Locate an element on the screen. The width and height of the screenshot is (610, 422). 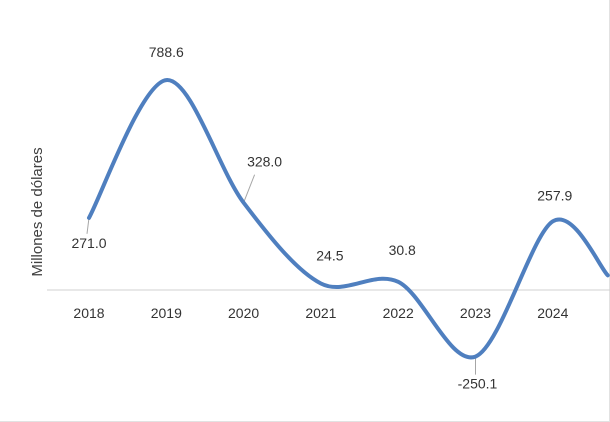
x-tick-label: 2023 is located at coordinates (475, 313).